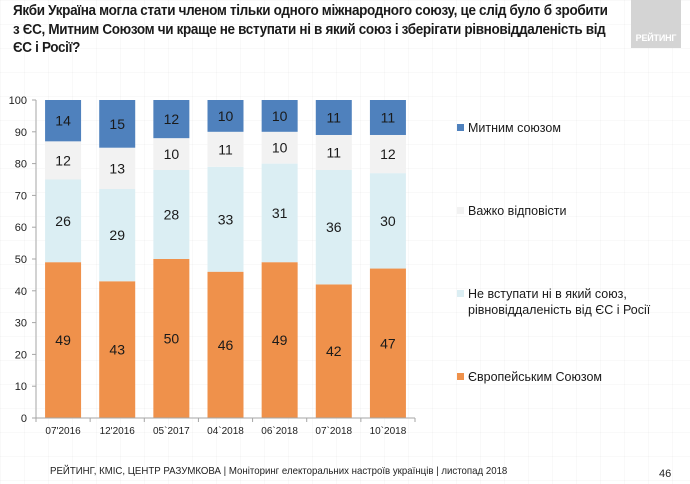 The image size is (690, 484). Describe the element at coordinates (21, 133) in the screenshot. I see `y-tick-label: 90` at that location.